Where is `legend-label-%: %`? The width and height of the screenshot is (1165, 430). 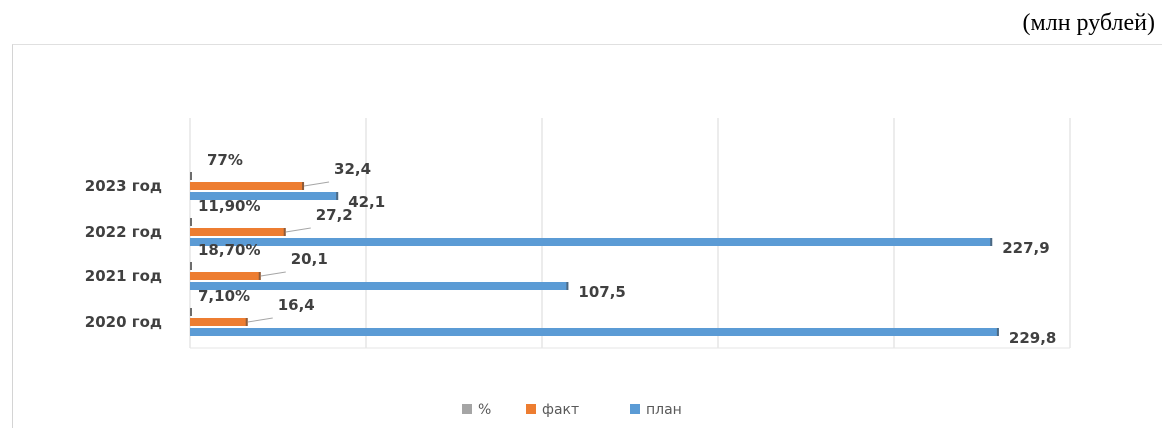 legend-label-%: % is located at coordinates (484, 410).